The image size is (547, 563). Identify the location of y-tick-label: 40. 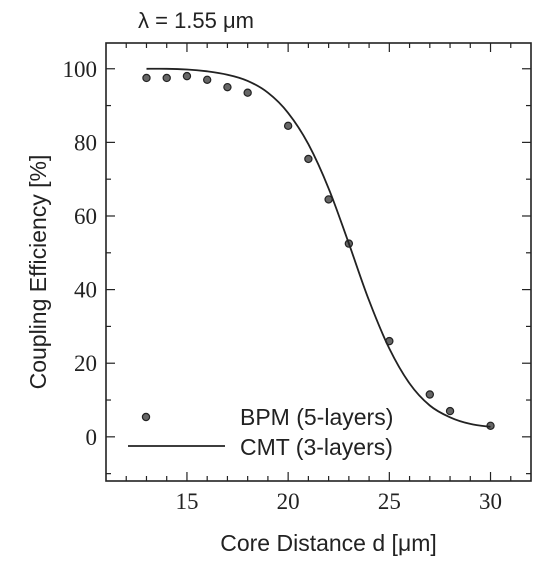
(85, 290).